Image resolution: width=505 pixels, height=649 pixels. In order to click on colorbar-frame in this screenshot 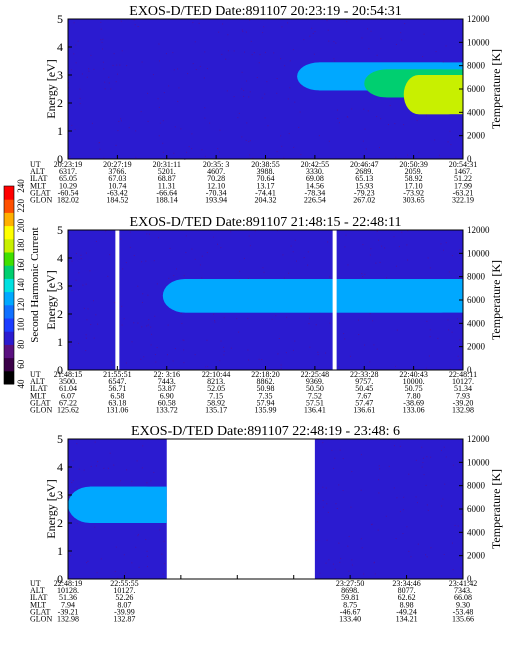, I will do `click(9, 285)`.